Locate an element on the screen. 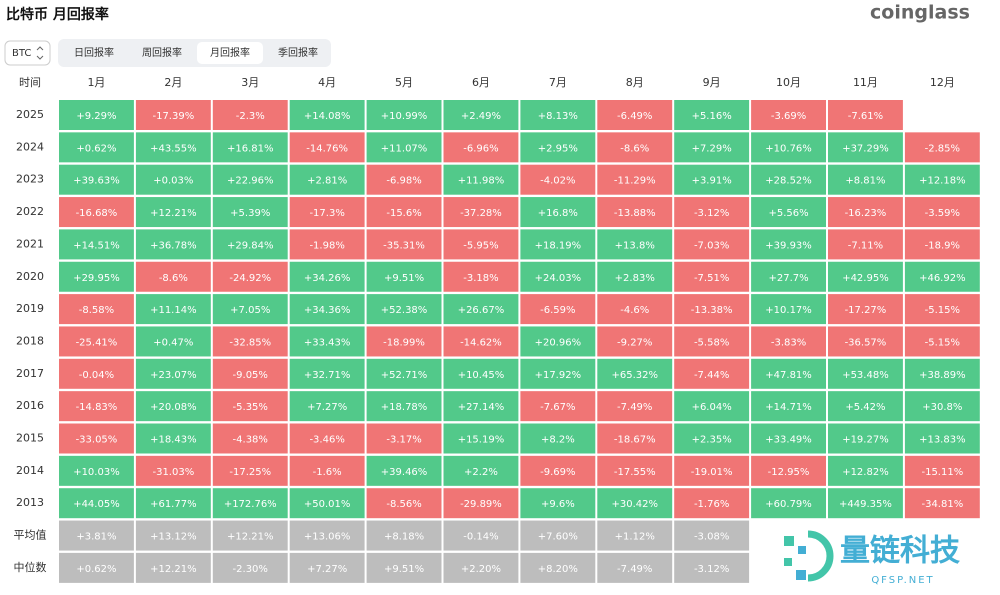 The width and height of the screenshot is (1000, 595). tab: 季回报率 is located at coordinates (298, 52).